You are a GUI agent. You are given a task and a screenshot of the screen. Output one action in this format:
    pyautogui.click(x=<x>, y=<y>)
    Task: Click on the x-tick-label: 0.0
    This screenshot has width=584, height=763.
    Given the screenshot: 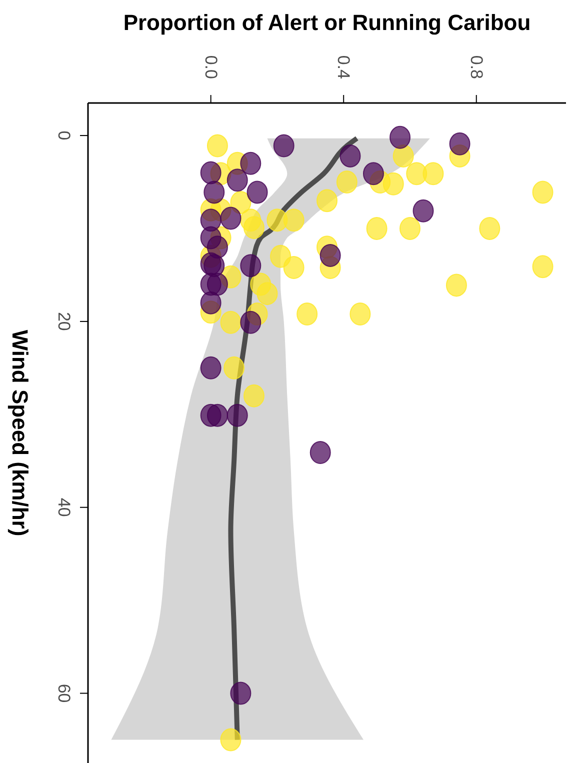 What is the action you would take?
    pyautogui.click(x=210, y=67)
    